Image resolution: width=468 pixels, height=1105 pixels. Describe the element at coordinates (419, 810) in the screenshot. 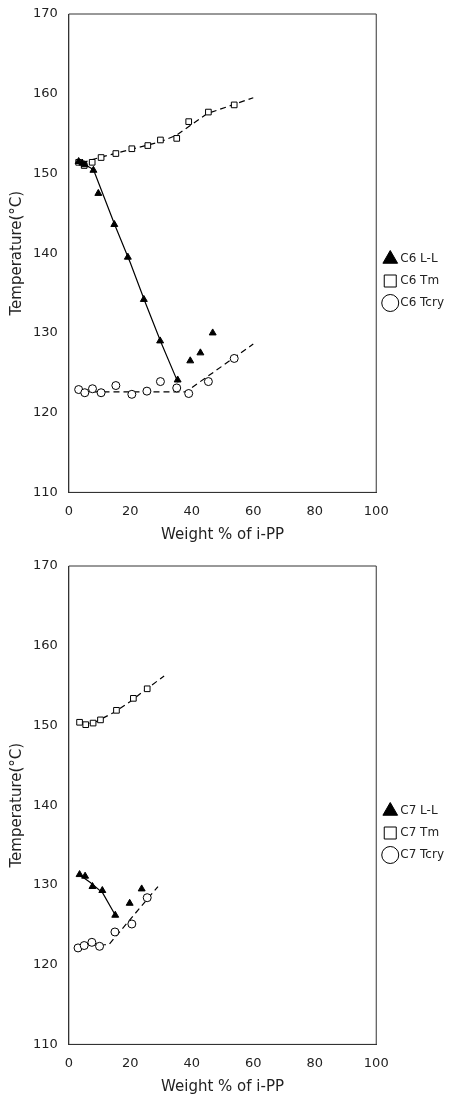

I see `legend-label: C7 L-L` at that location.